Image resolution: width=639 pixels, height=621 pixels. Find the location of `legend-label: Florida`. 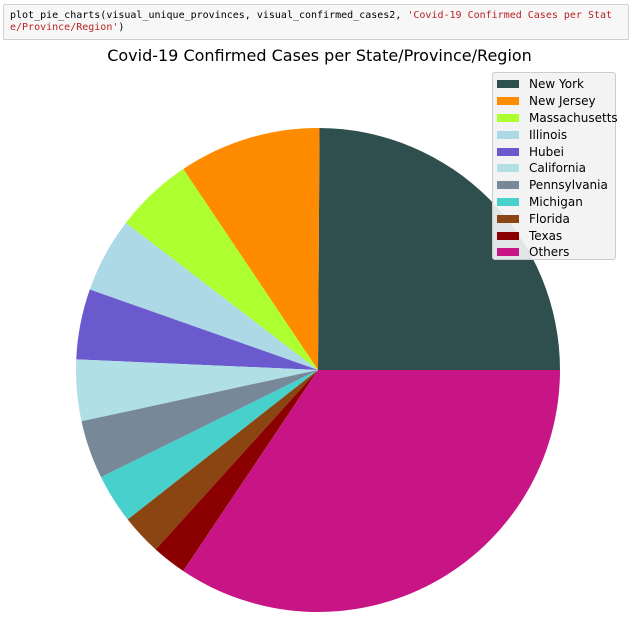

legend-label: Florida is located at coordinates (549, 218).